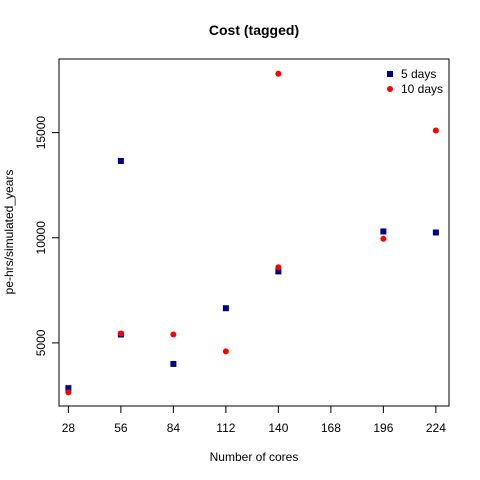 This screenshot has width=480, height=480. I want to click on legend-label: 5 days, so click(418, 74).